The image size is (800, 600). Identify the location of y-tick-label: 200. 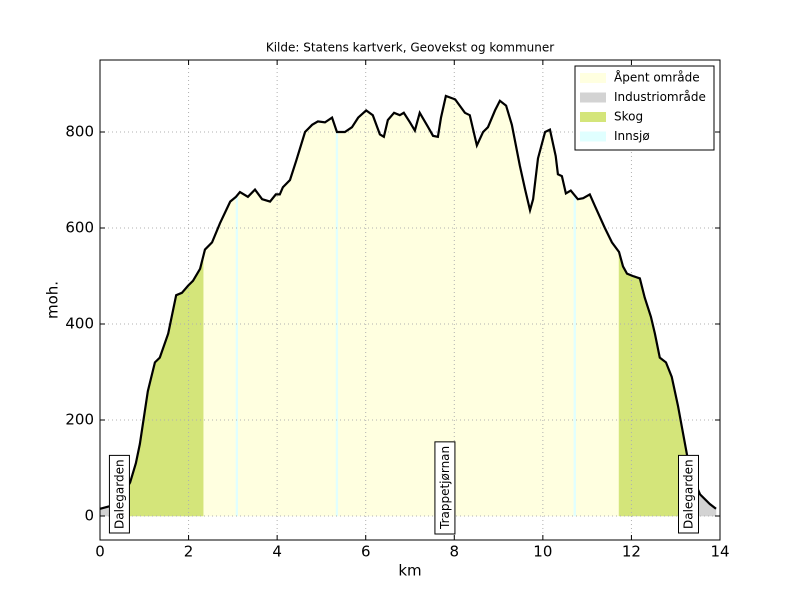
(79, 420).